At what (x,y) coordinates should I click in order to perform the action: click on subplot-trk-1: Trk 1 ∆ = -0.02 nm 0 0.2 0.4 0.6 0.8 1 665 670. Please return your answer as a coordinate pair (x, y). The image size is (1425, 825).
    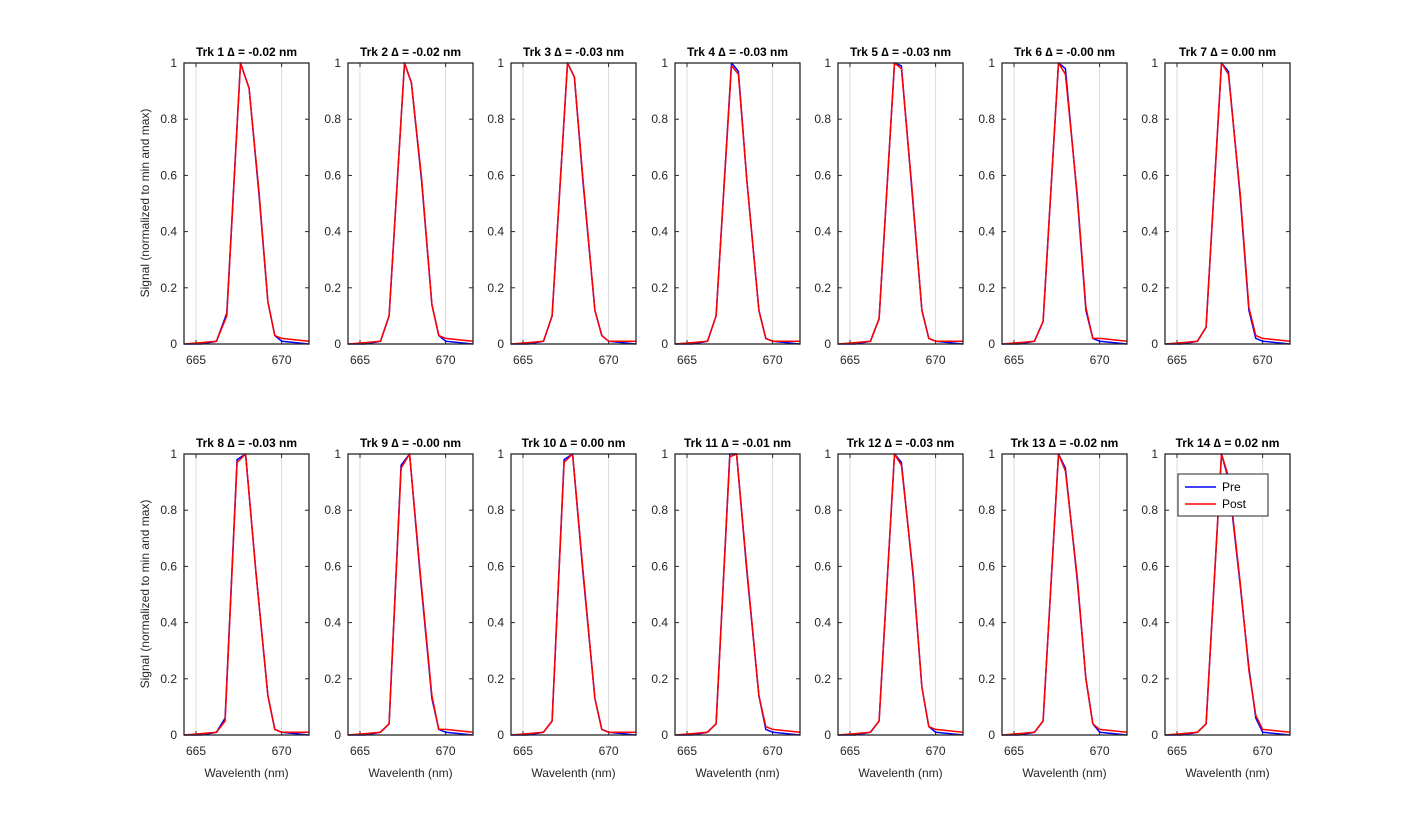
    Looking at the image, I should click on (235, 206).